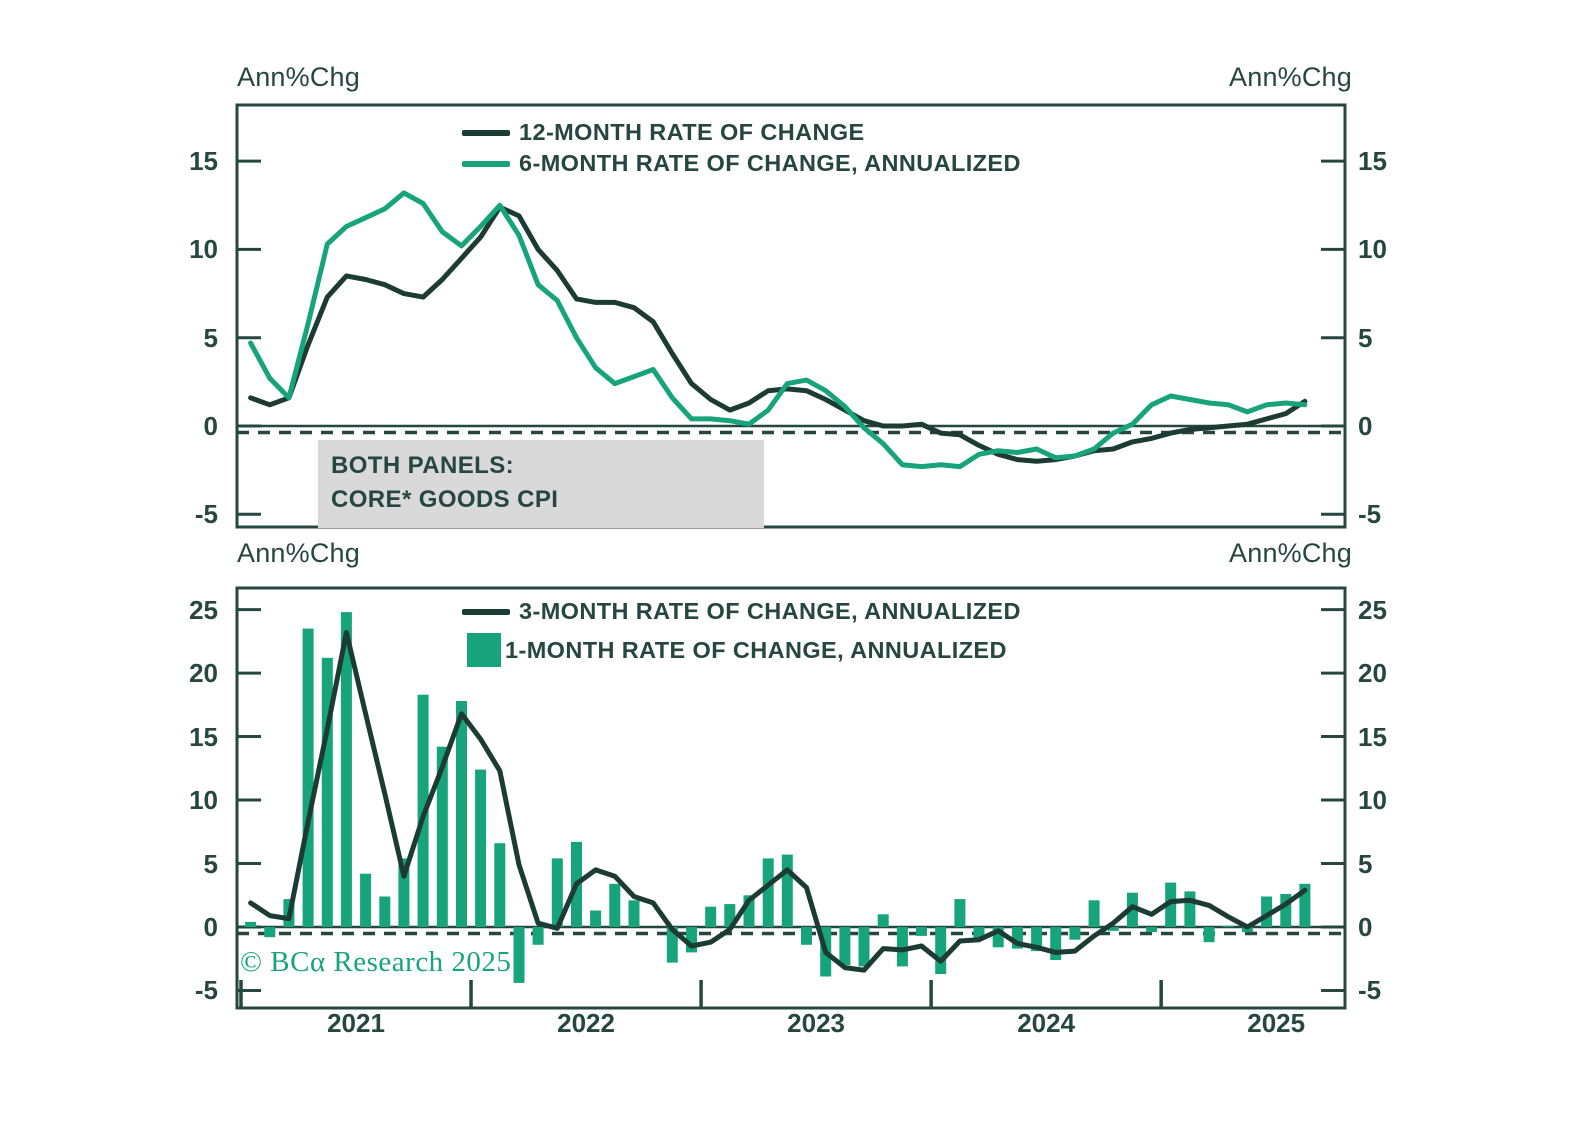 This screenshot has width=1593, height=1144. I want to click on legend-item-1-month: 1-MONTH RATE OF CHANGE, ANNUALIZED, so click(741, 650).